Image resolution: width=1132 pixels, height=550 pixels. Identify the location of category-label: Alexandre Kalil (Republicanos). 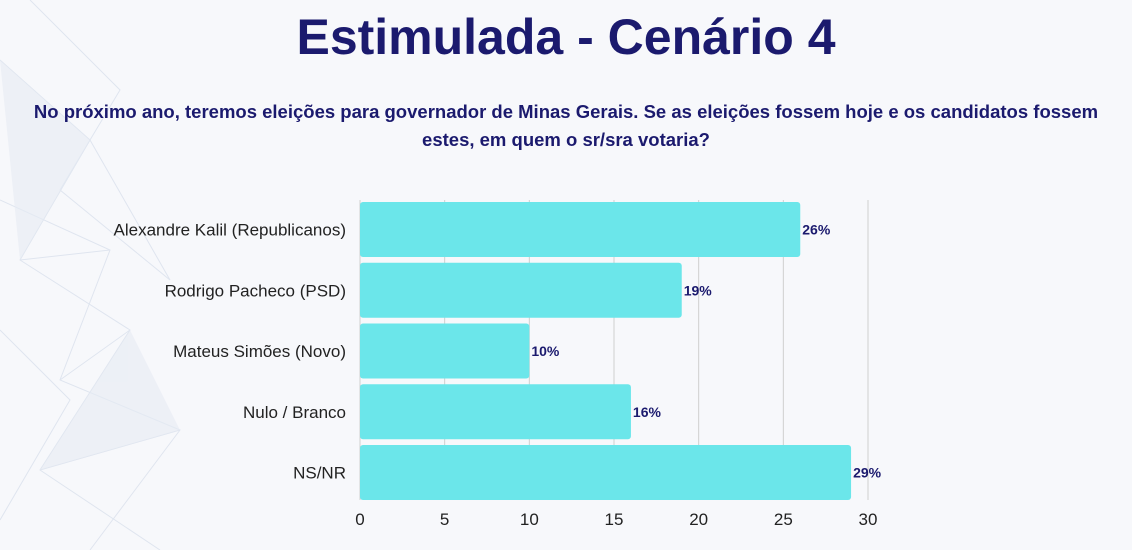
(230, 230).